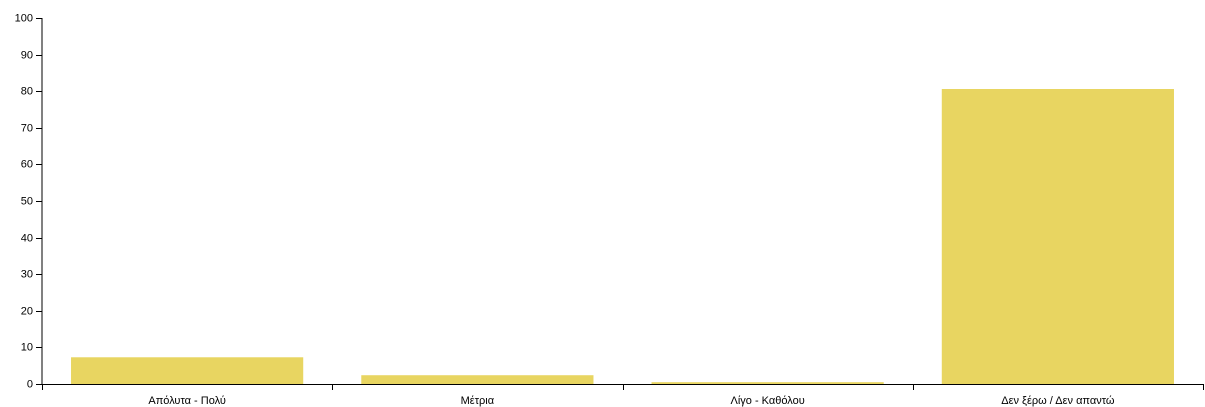 This screenshot has width=1205, height=407. I want to click on x-tick-label: Απόλυτα - Πολύ, so click(187, 401).